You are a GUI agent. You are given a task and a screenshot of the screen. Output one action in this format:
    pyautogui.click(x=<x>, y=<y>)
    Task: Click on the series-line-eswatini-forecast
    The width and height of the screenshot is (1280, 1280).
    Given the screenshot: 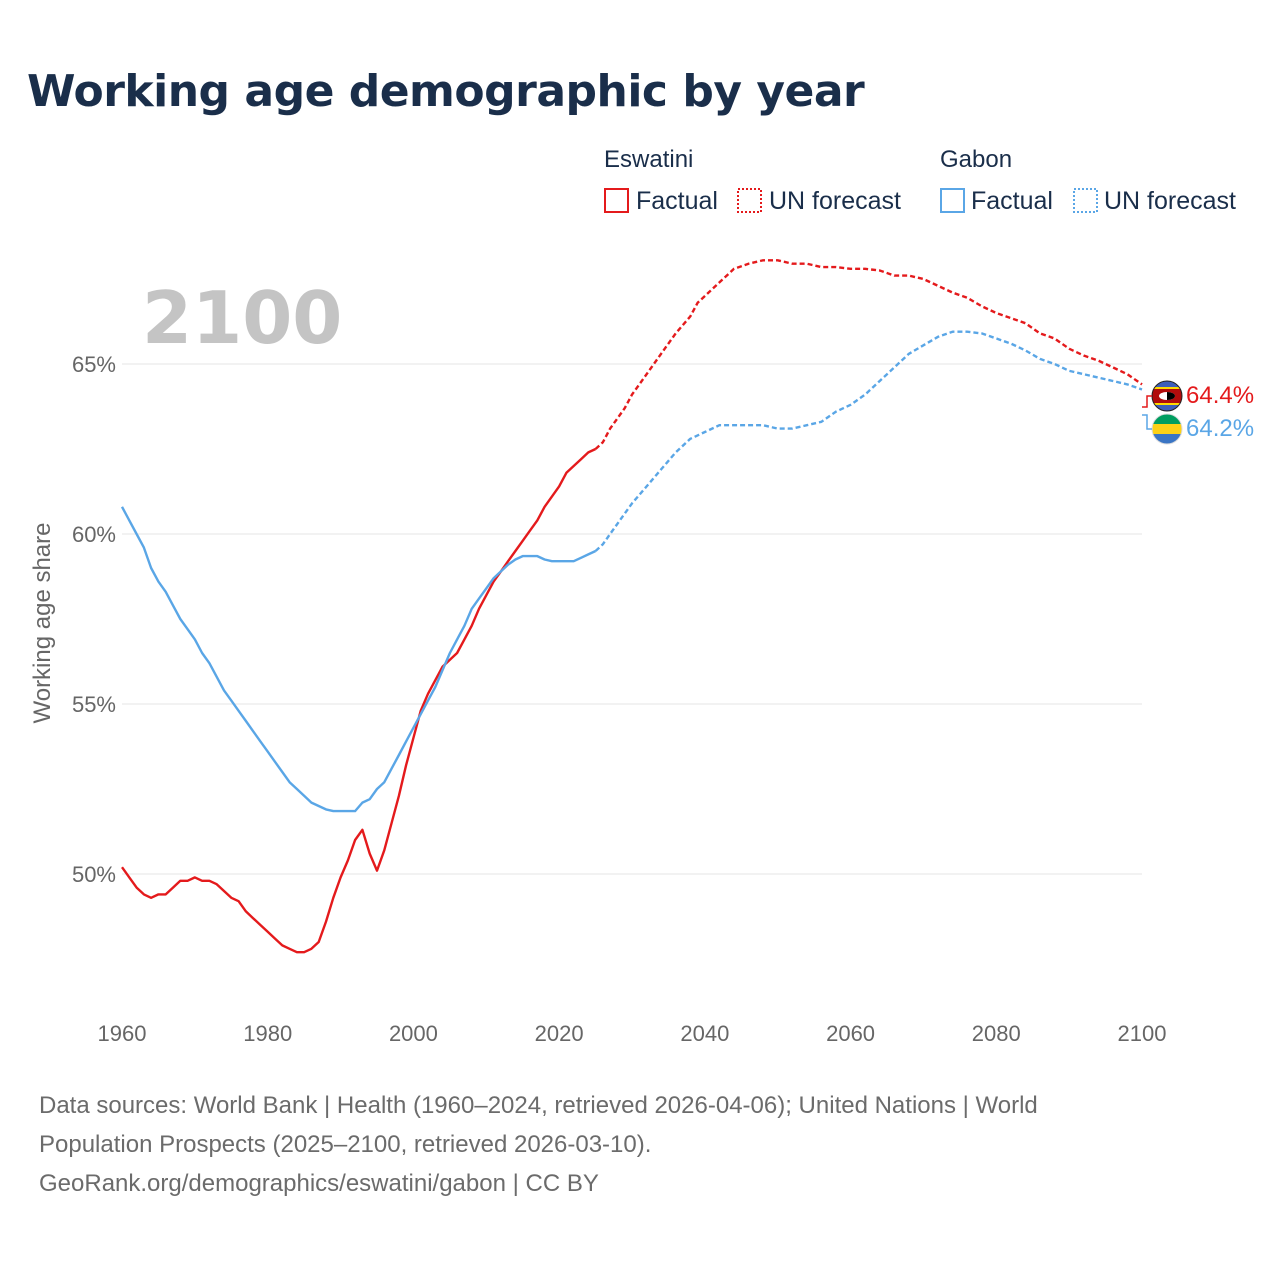 What is the action you would take?
    pyautogui.click(x=868, y=354)
    